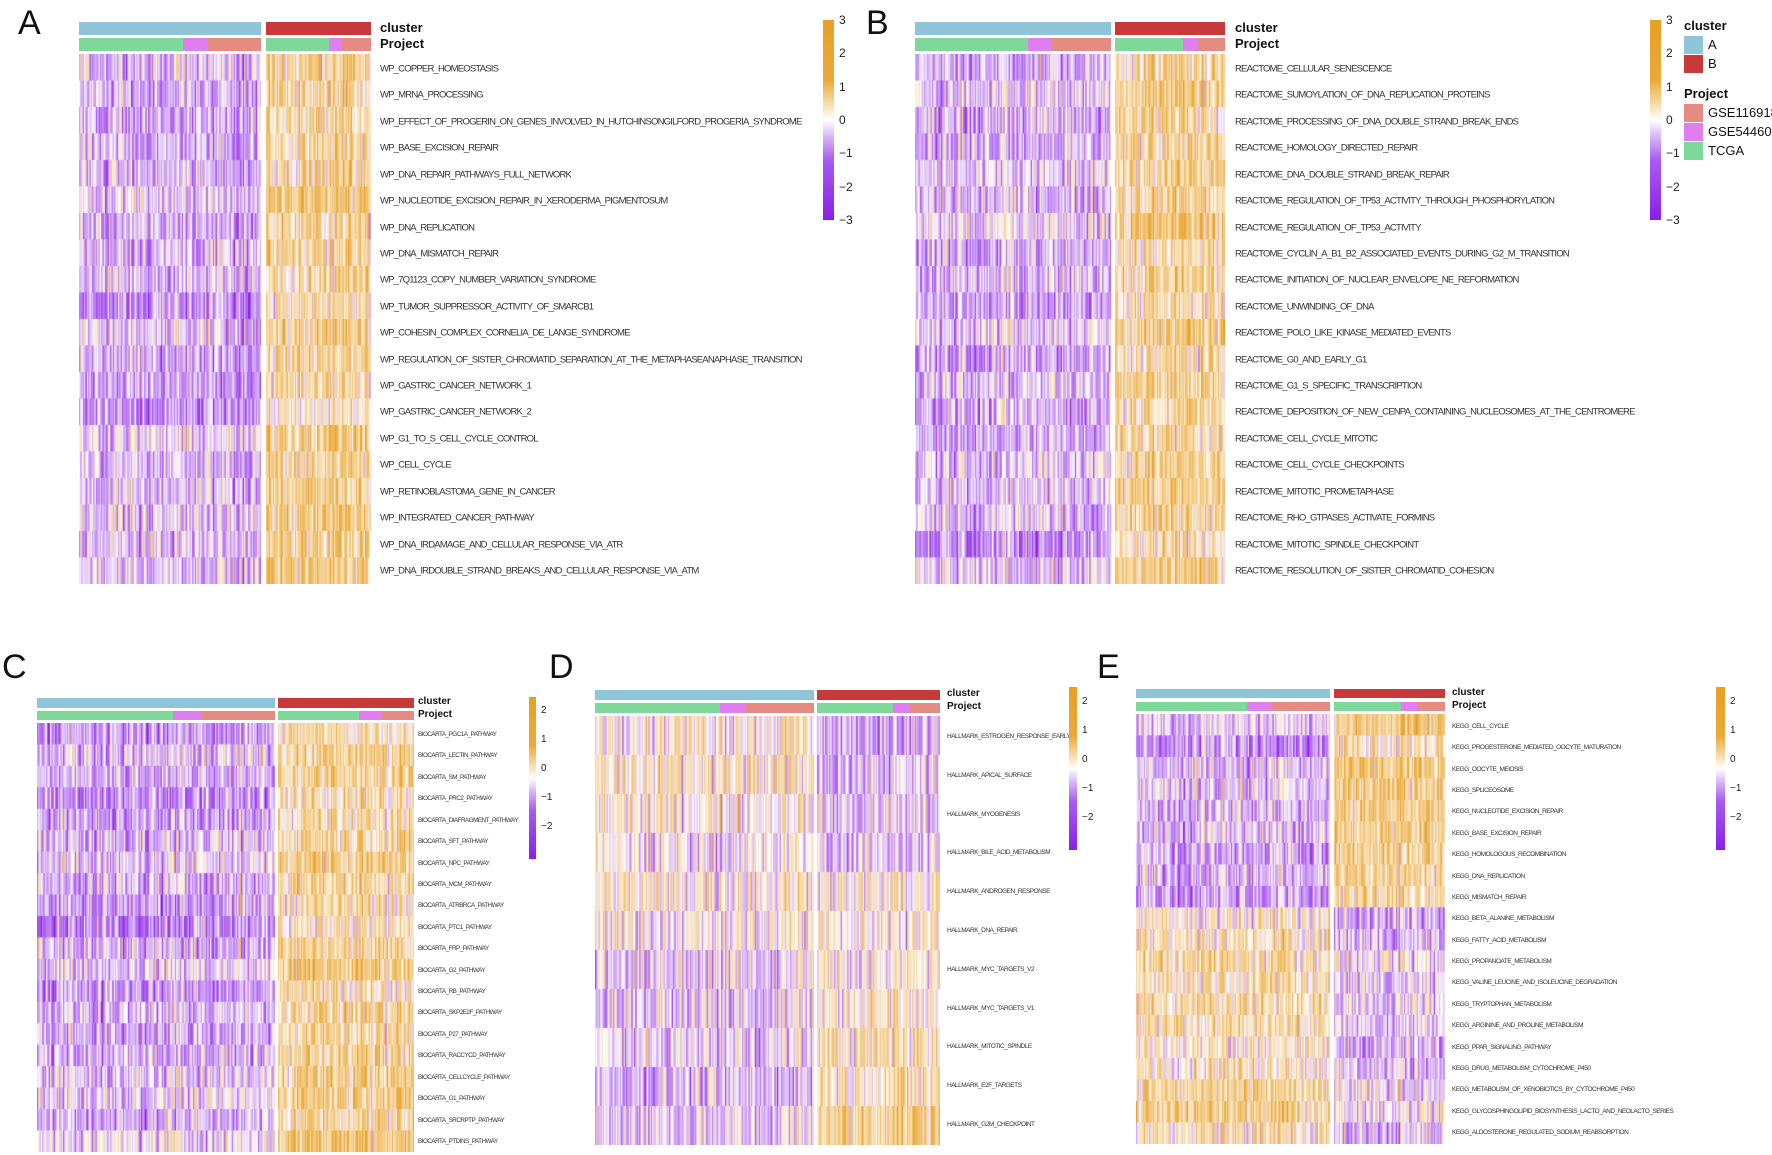  What do you see at coordinates (461, 1120) in the screenshot?
I see `row-label: BIOCARTA_SRCRPTP_PATHWAY` at bounding box center [461, 1120].